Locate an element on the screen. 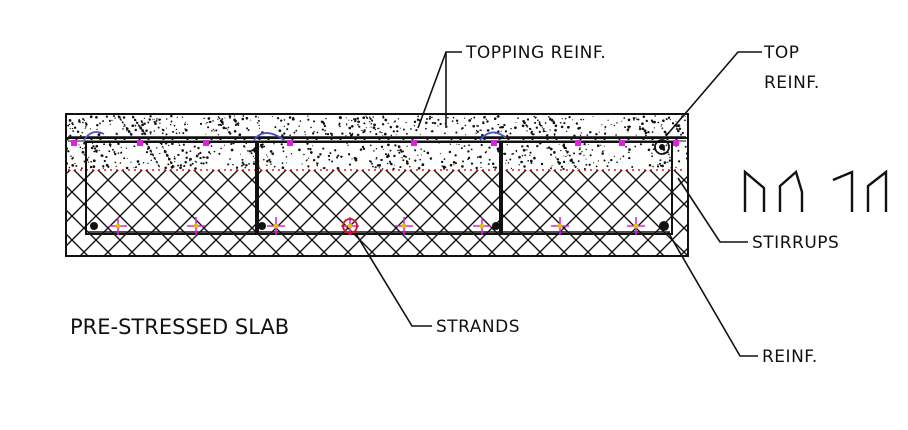 The image size is (908, 430). top-reinf-bar-section is located at coordinates (662, 147).